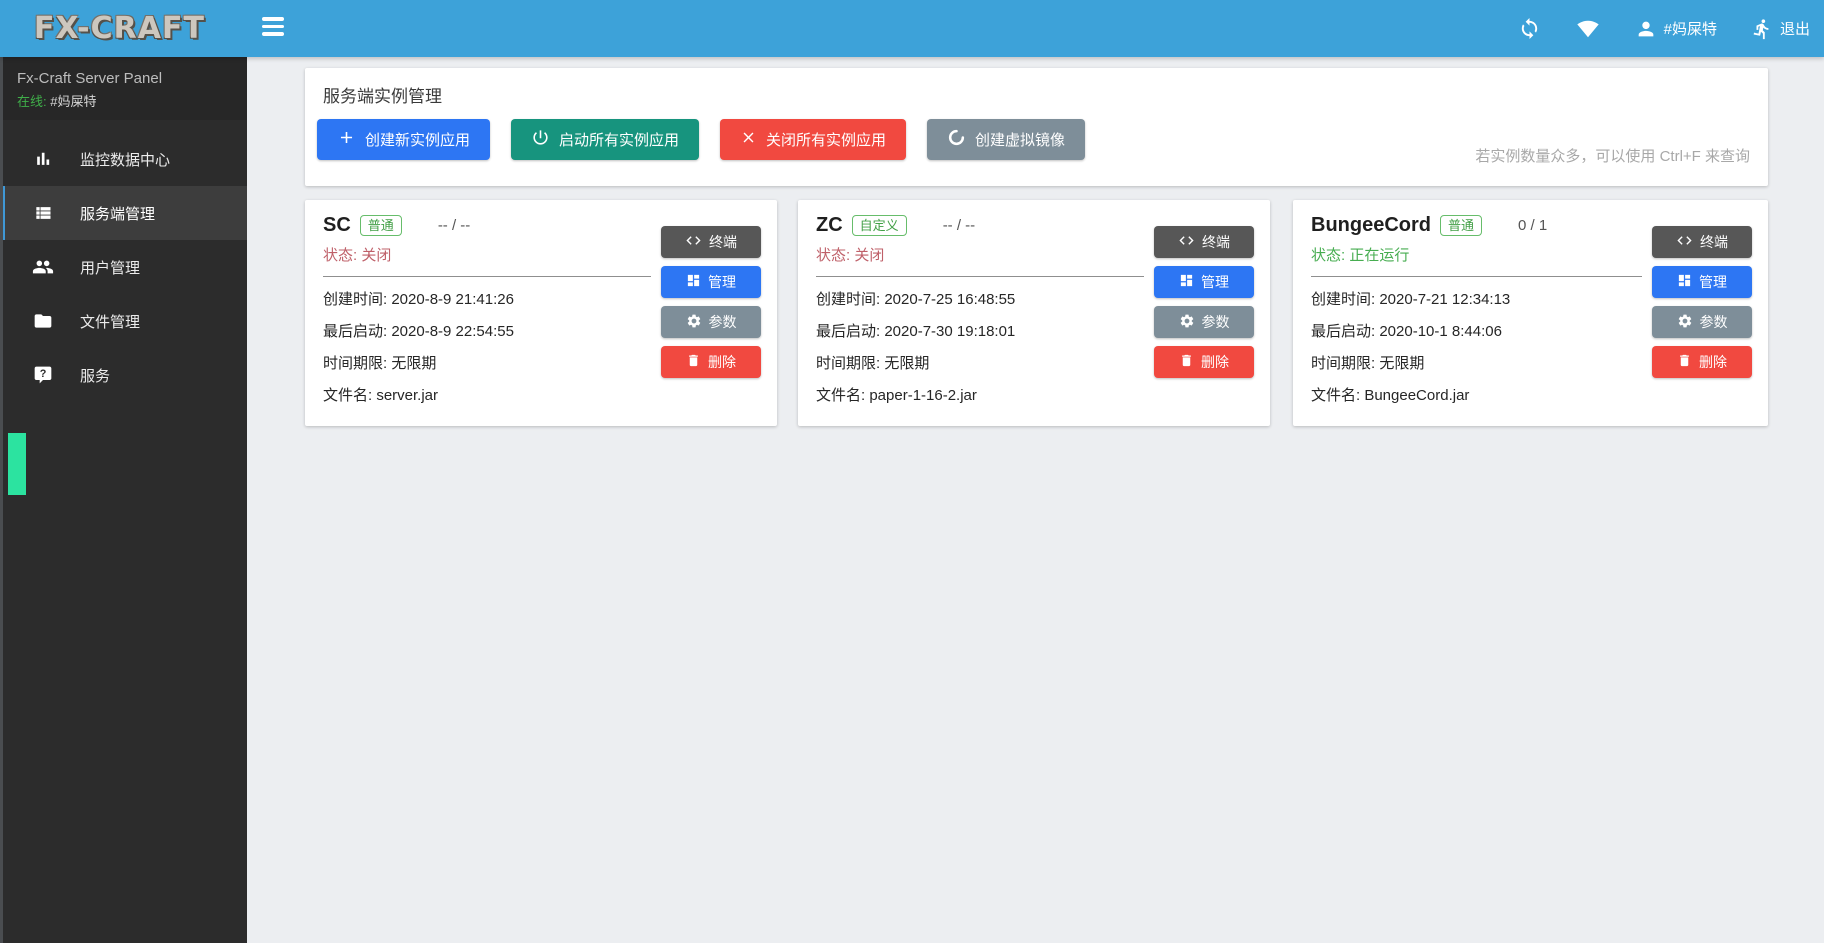 The height and width of the screenshot is (943, 1824). I want to click on sidebar-menu: 监控数据中心 服务端管理 用户管理 文件管理, so click(123, 267).